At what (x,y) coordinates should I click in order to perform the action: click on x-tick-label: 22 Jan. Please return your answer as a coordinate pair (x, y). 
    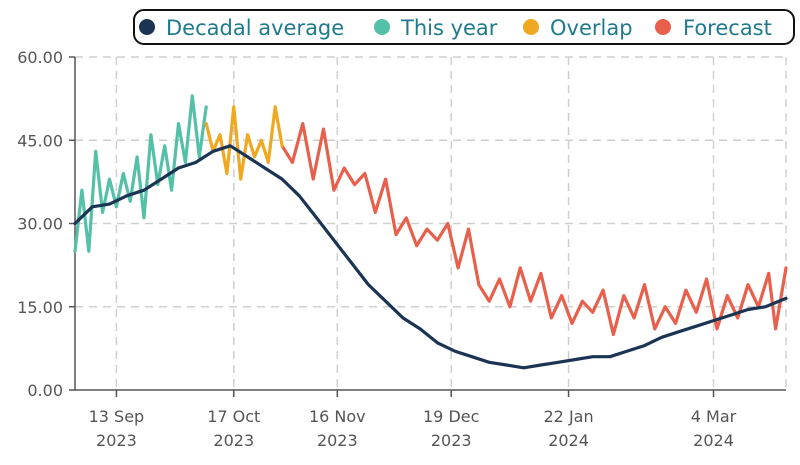
    Looking at the image, I should click on (569, 416).